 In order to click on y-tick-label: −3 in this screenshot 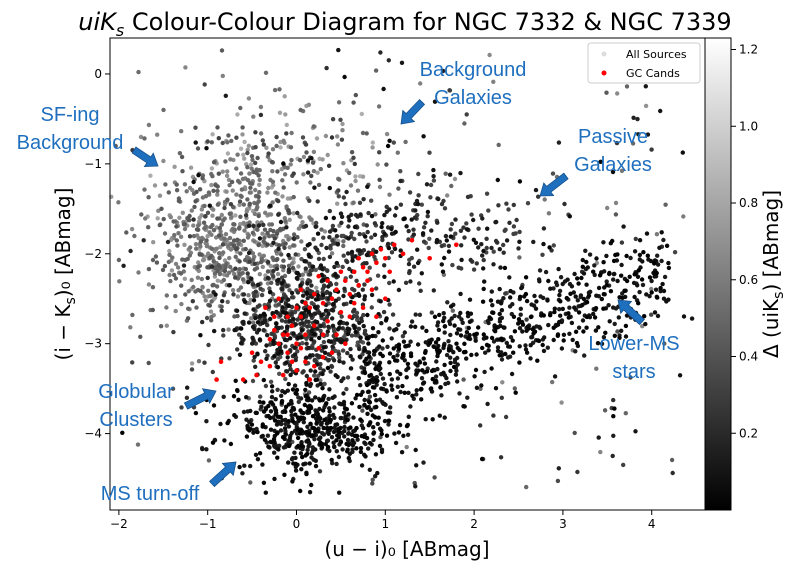, I will do `click(93, 344)`.